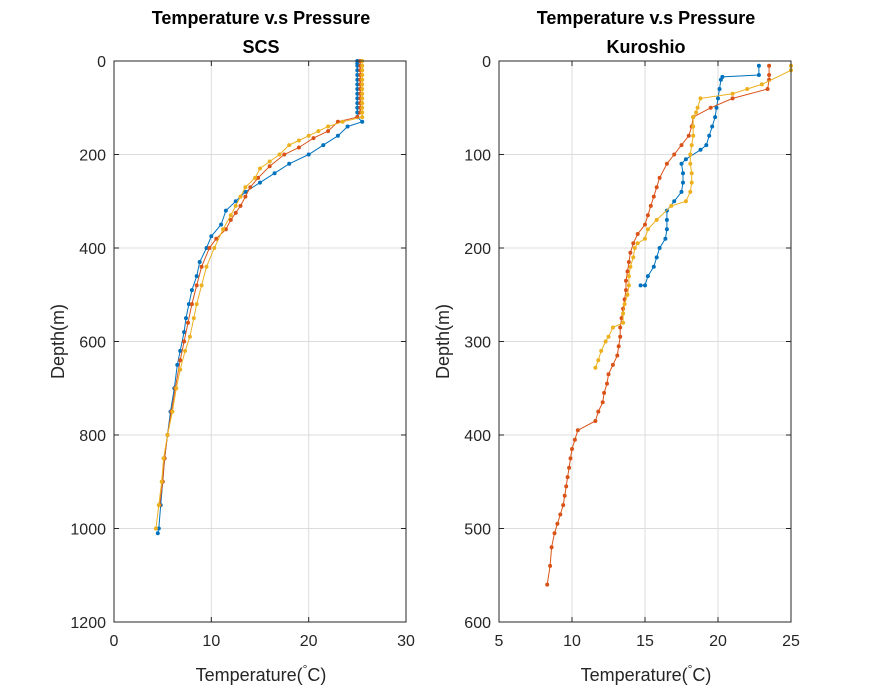 This screenshot has width=875, height=700. Describe the element at coordinates (406, 641) in the screenshot. I see `x-tick-label: 30` at that location.